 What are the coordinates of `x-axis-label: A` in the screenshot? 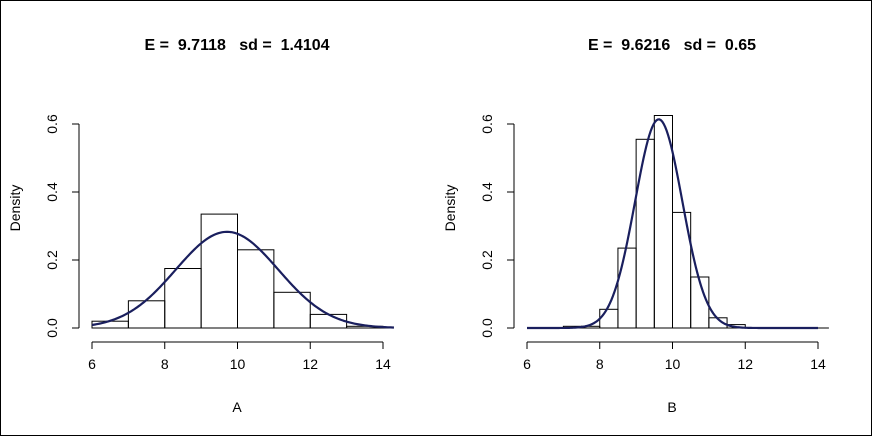 It's located at (237, 407).